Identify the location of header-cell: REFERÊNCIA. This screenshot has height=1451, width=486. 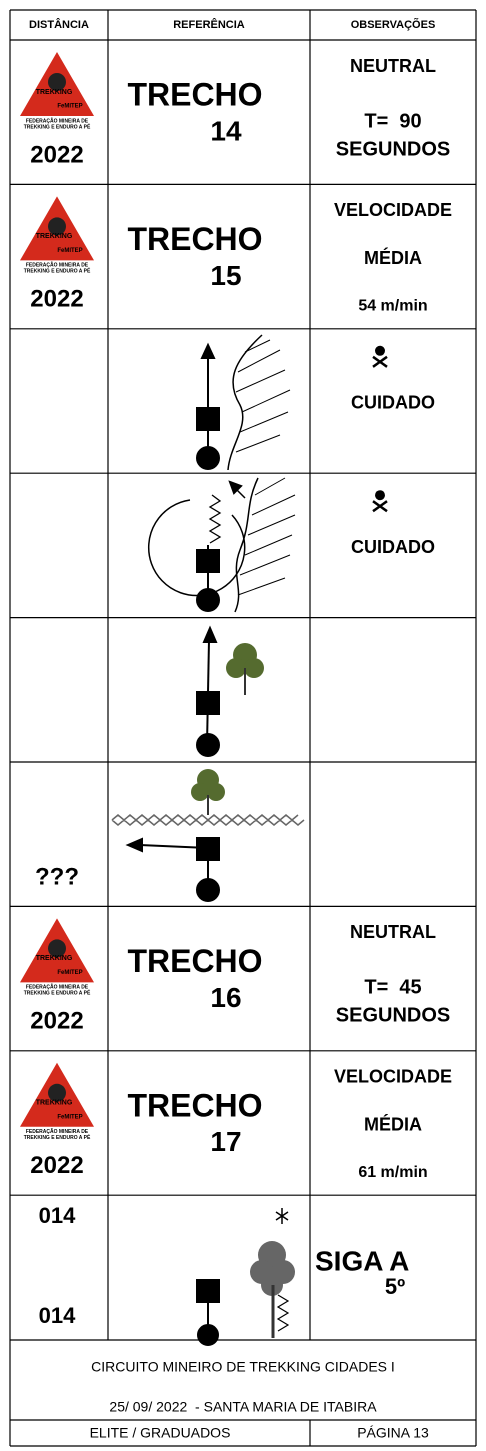
(209, 24).